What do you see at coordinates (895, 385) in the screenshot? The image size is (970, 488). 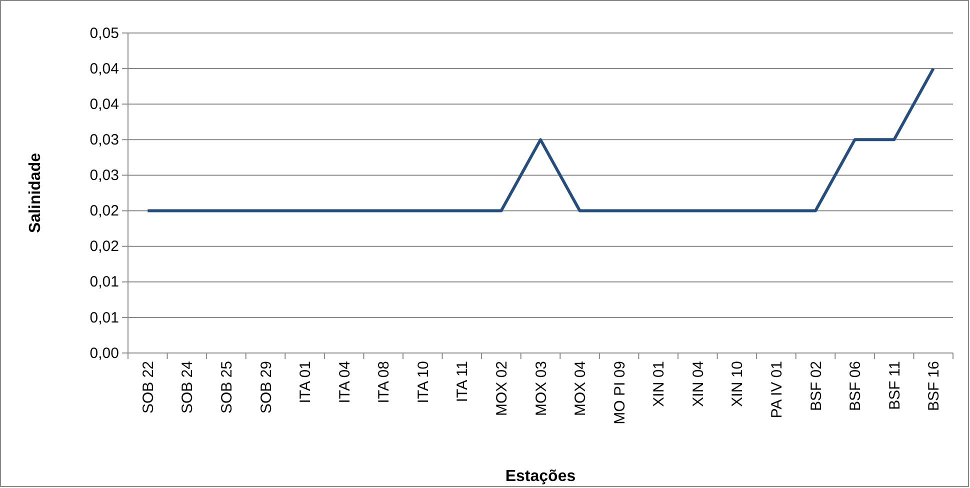 I see `x-tick-label: BSF 11` at bounding box center [895, 385].